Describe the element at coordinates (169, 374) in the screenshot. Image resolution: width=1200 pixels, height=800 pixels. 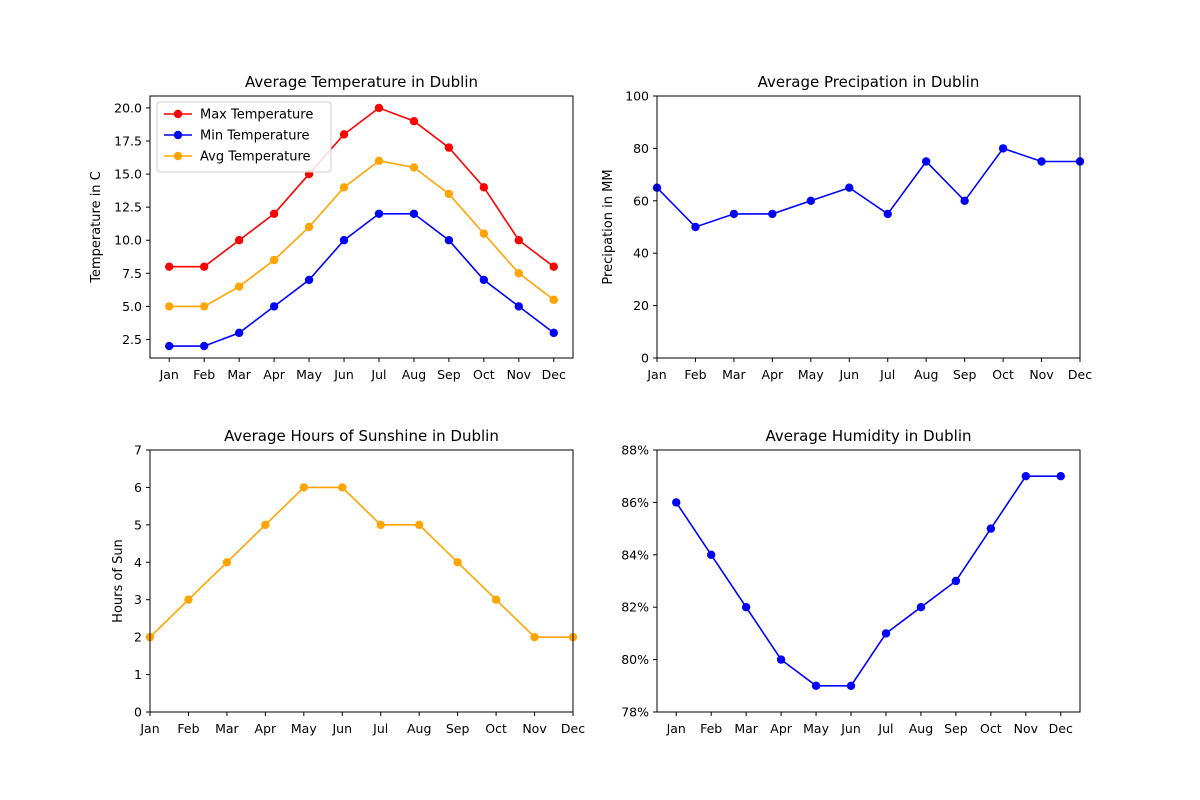
I see `temperature-xtick-label: Jan` at that location.